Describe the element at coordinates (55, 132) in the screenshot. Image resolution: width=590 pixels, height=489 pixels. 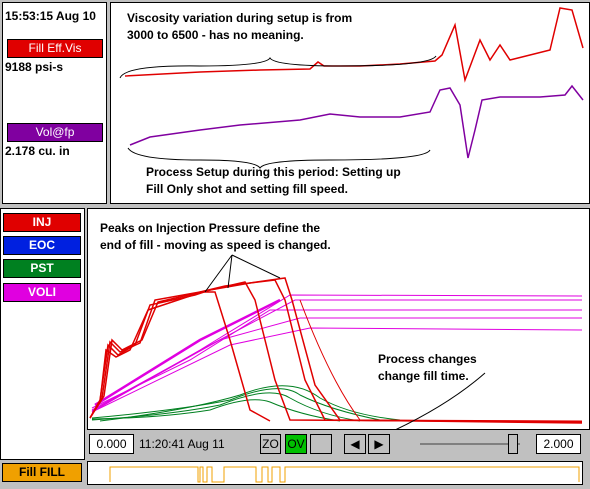
I see `channel-button: Vol@fp` at that location.